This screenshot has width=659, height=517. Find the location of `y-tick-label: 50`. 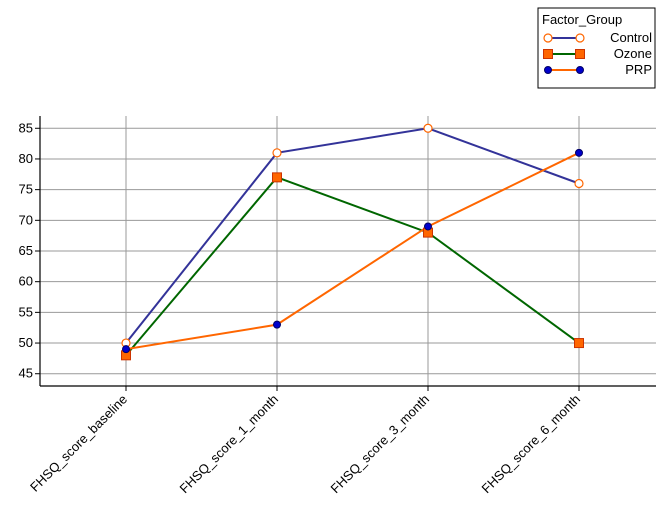

y-tick-label: 50 is located at coordinates (26, 342).